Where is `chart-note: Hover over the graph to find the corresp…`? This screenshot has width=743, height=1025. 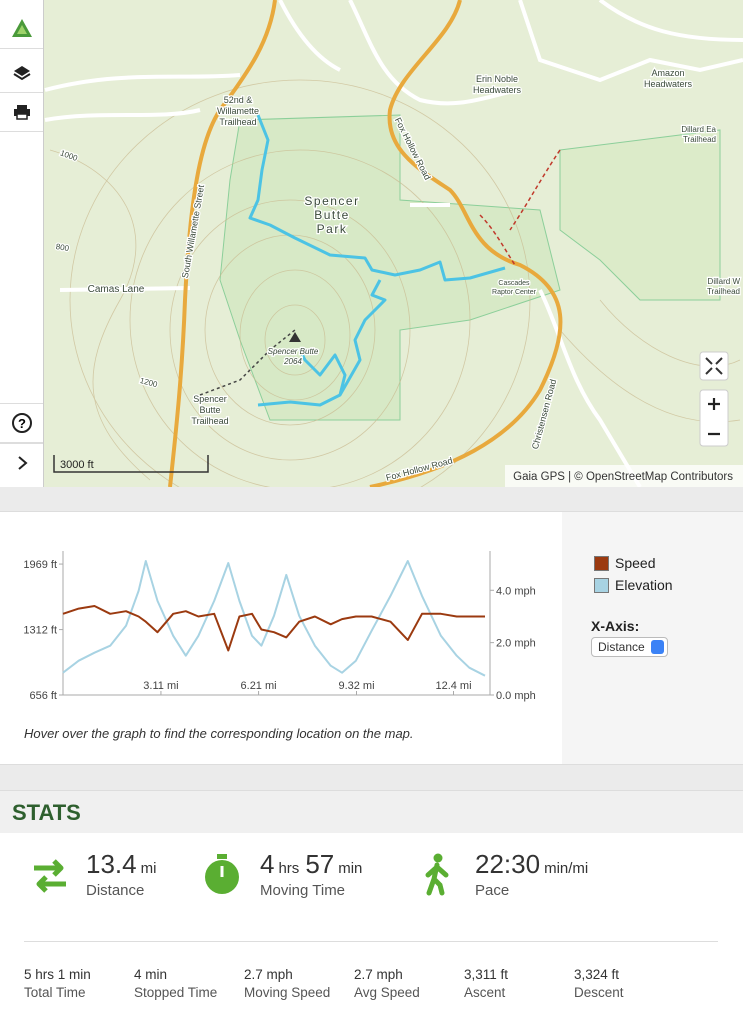 chart-note: Hover over the graph to find the corresp… is located at coordinates (219, 733).